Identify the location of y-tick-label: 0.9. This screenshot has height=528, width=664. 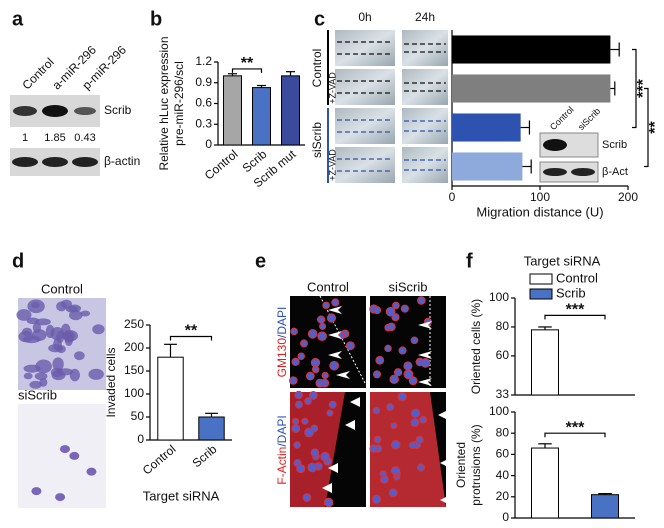
(203, 82).